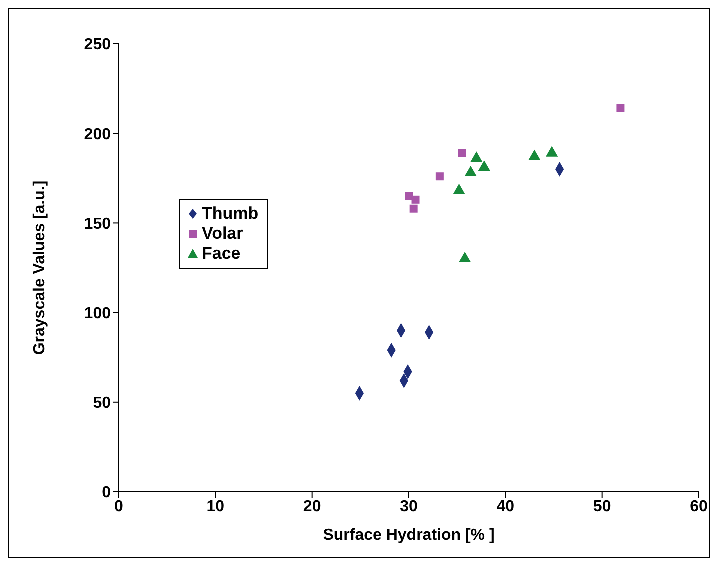  I want to click on x-axis-title: Surface Hydration [% ], so click(409, 535).